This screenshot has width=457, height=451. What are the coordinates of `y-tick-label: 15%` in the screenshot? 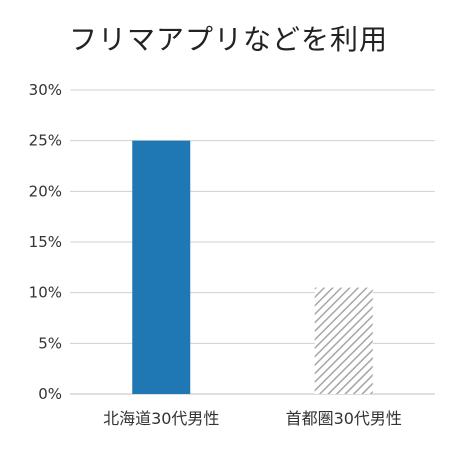 It's located at (45, 242).